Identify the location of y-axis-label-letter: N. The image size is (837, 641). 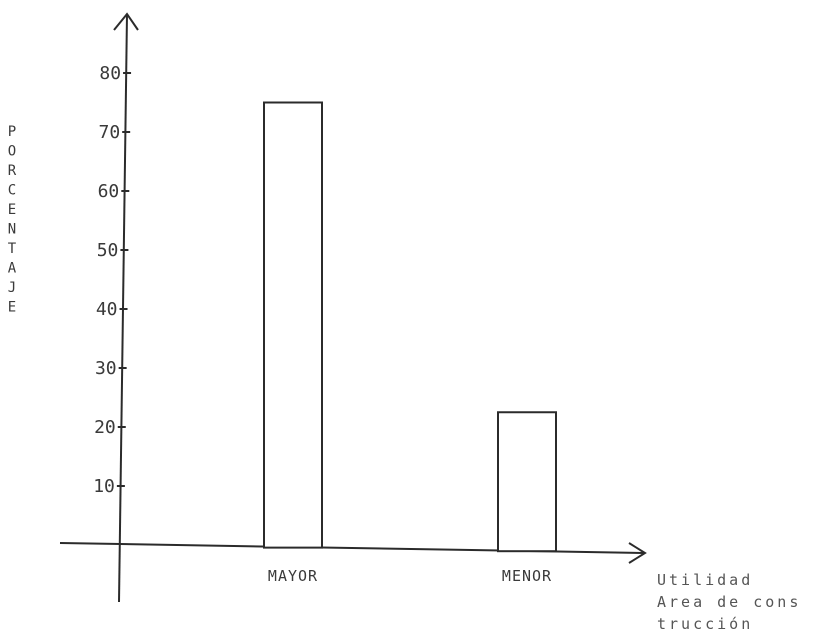
(12, 230).